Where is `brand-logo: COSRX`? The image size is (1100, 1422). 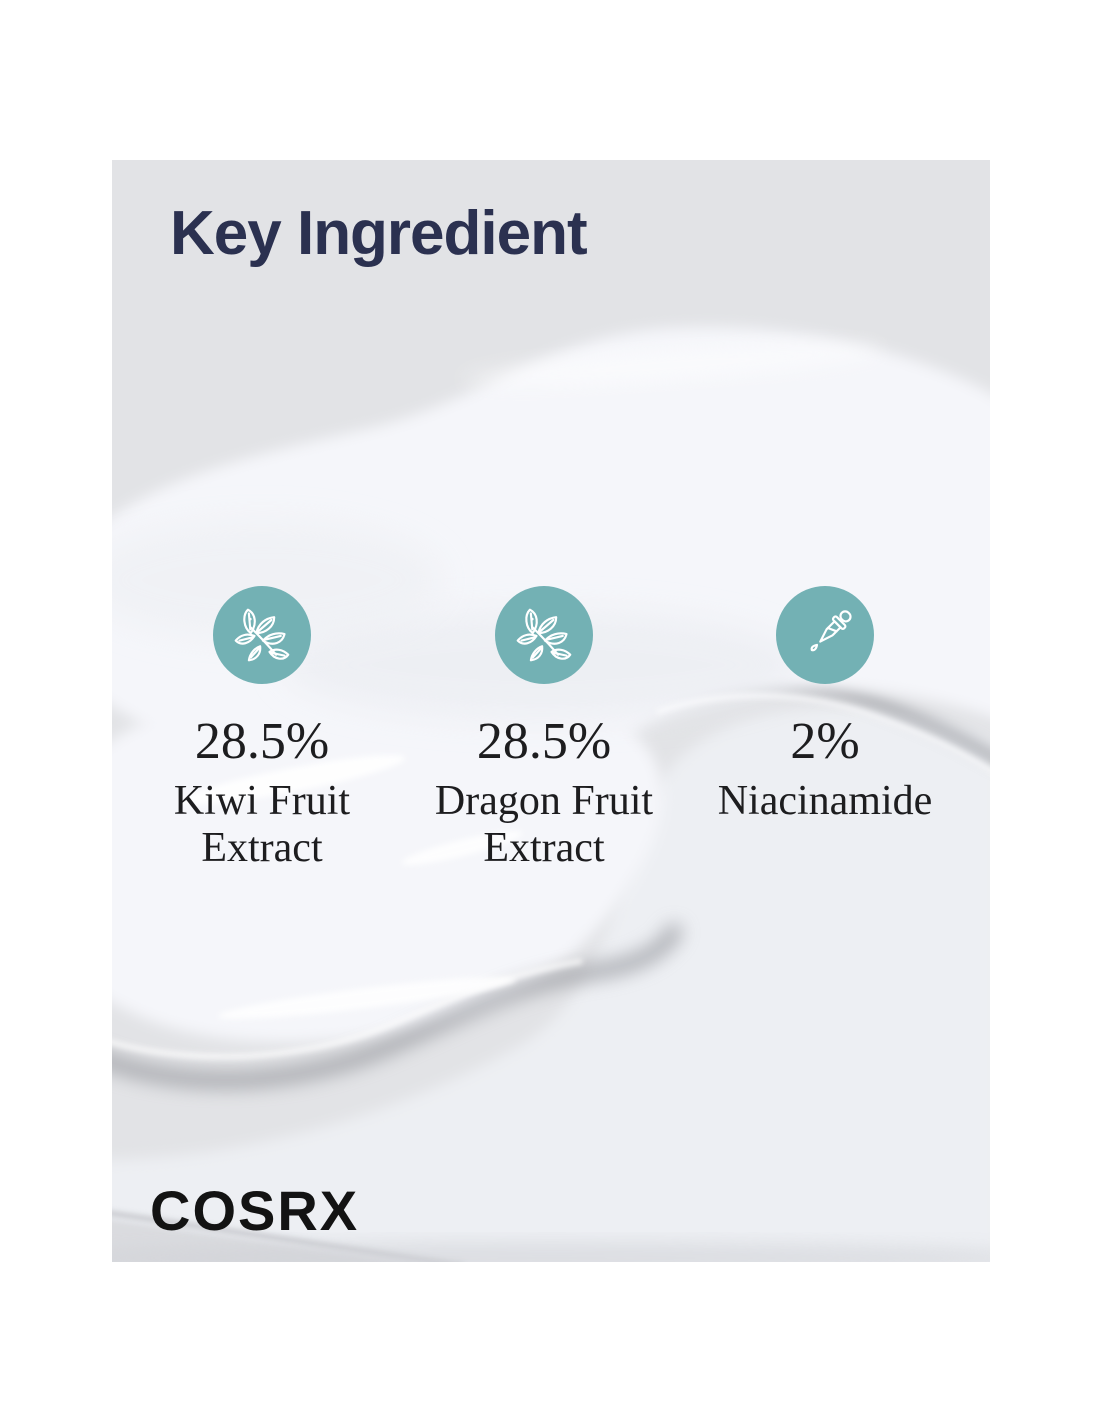 brand-logo: COSRX is located at coordinates (255, 1210).